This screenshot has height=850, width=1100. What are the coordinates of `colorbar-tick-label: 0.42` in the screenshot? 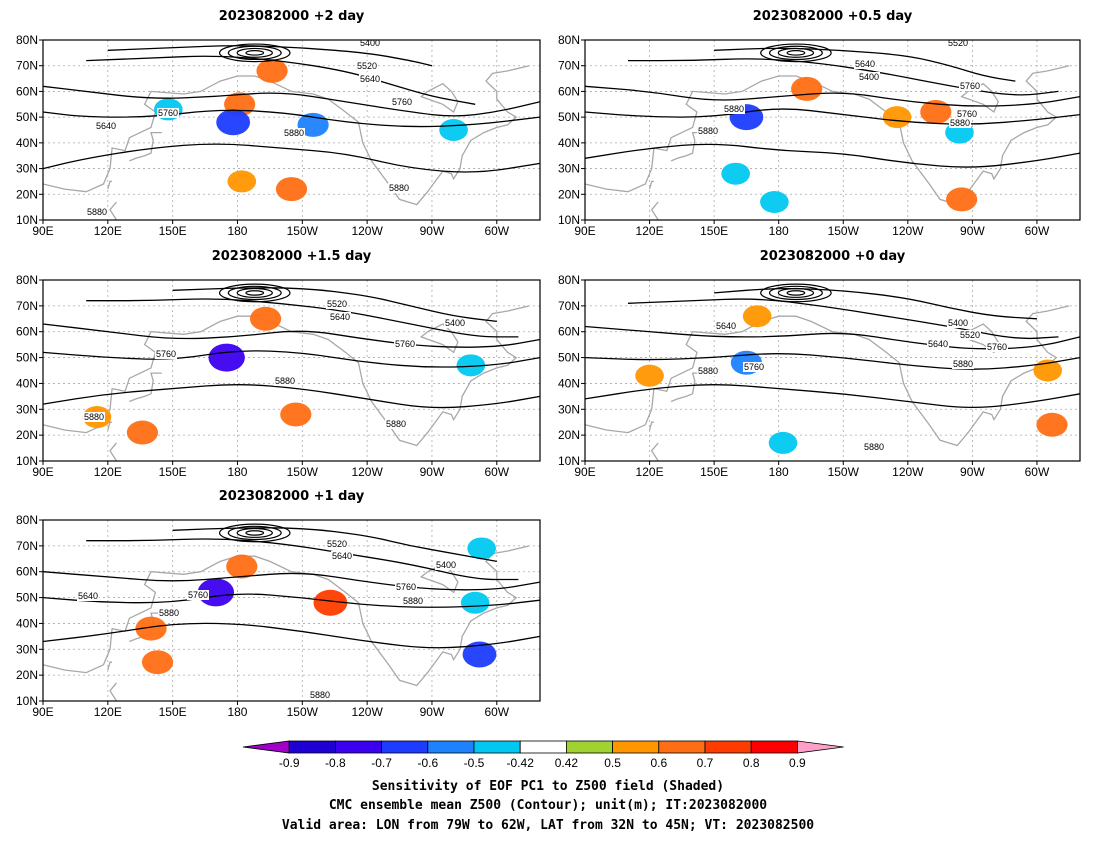 It's located at (567, 763).